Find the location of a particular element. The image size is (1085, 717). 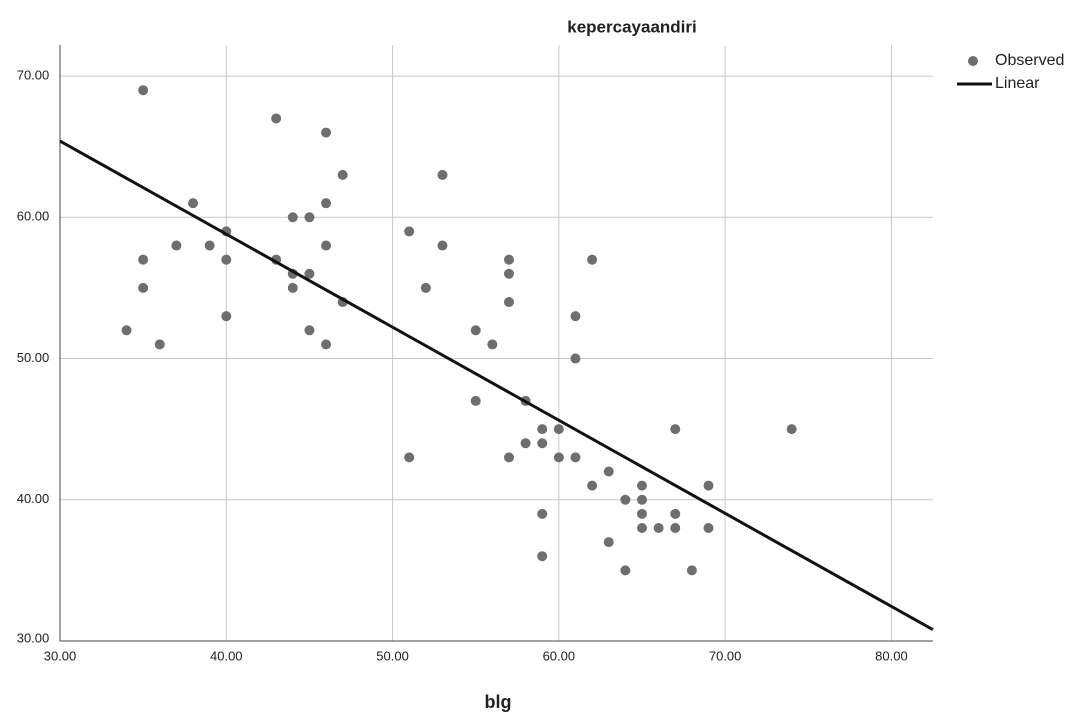

y-tick-label: 70.00 is located at coordinates (33, 75).